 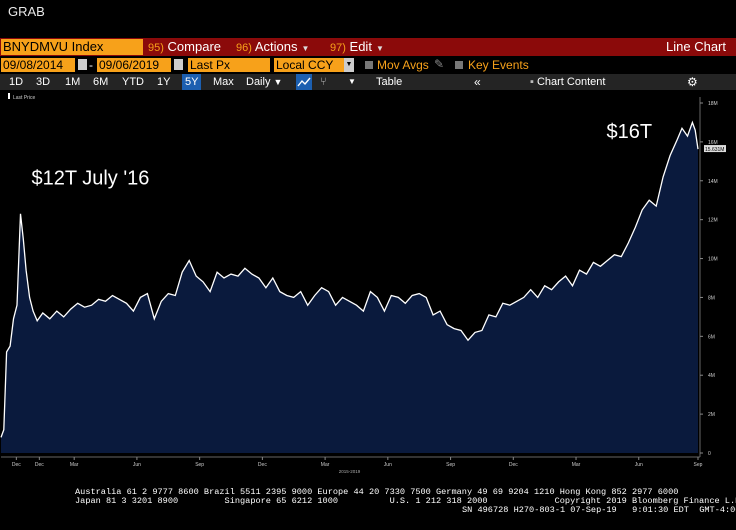 I want to click on range-3d: 3D, so click(x=43, y=82).